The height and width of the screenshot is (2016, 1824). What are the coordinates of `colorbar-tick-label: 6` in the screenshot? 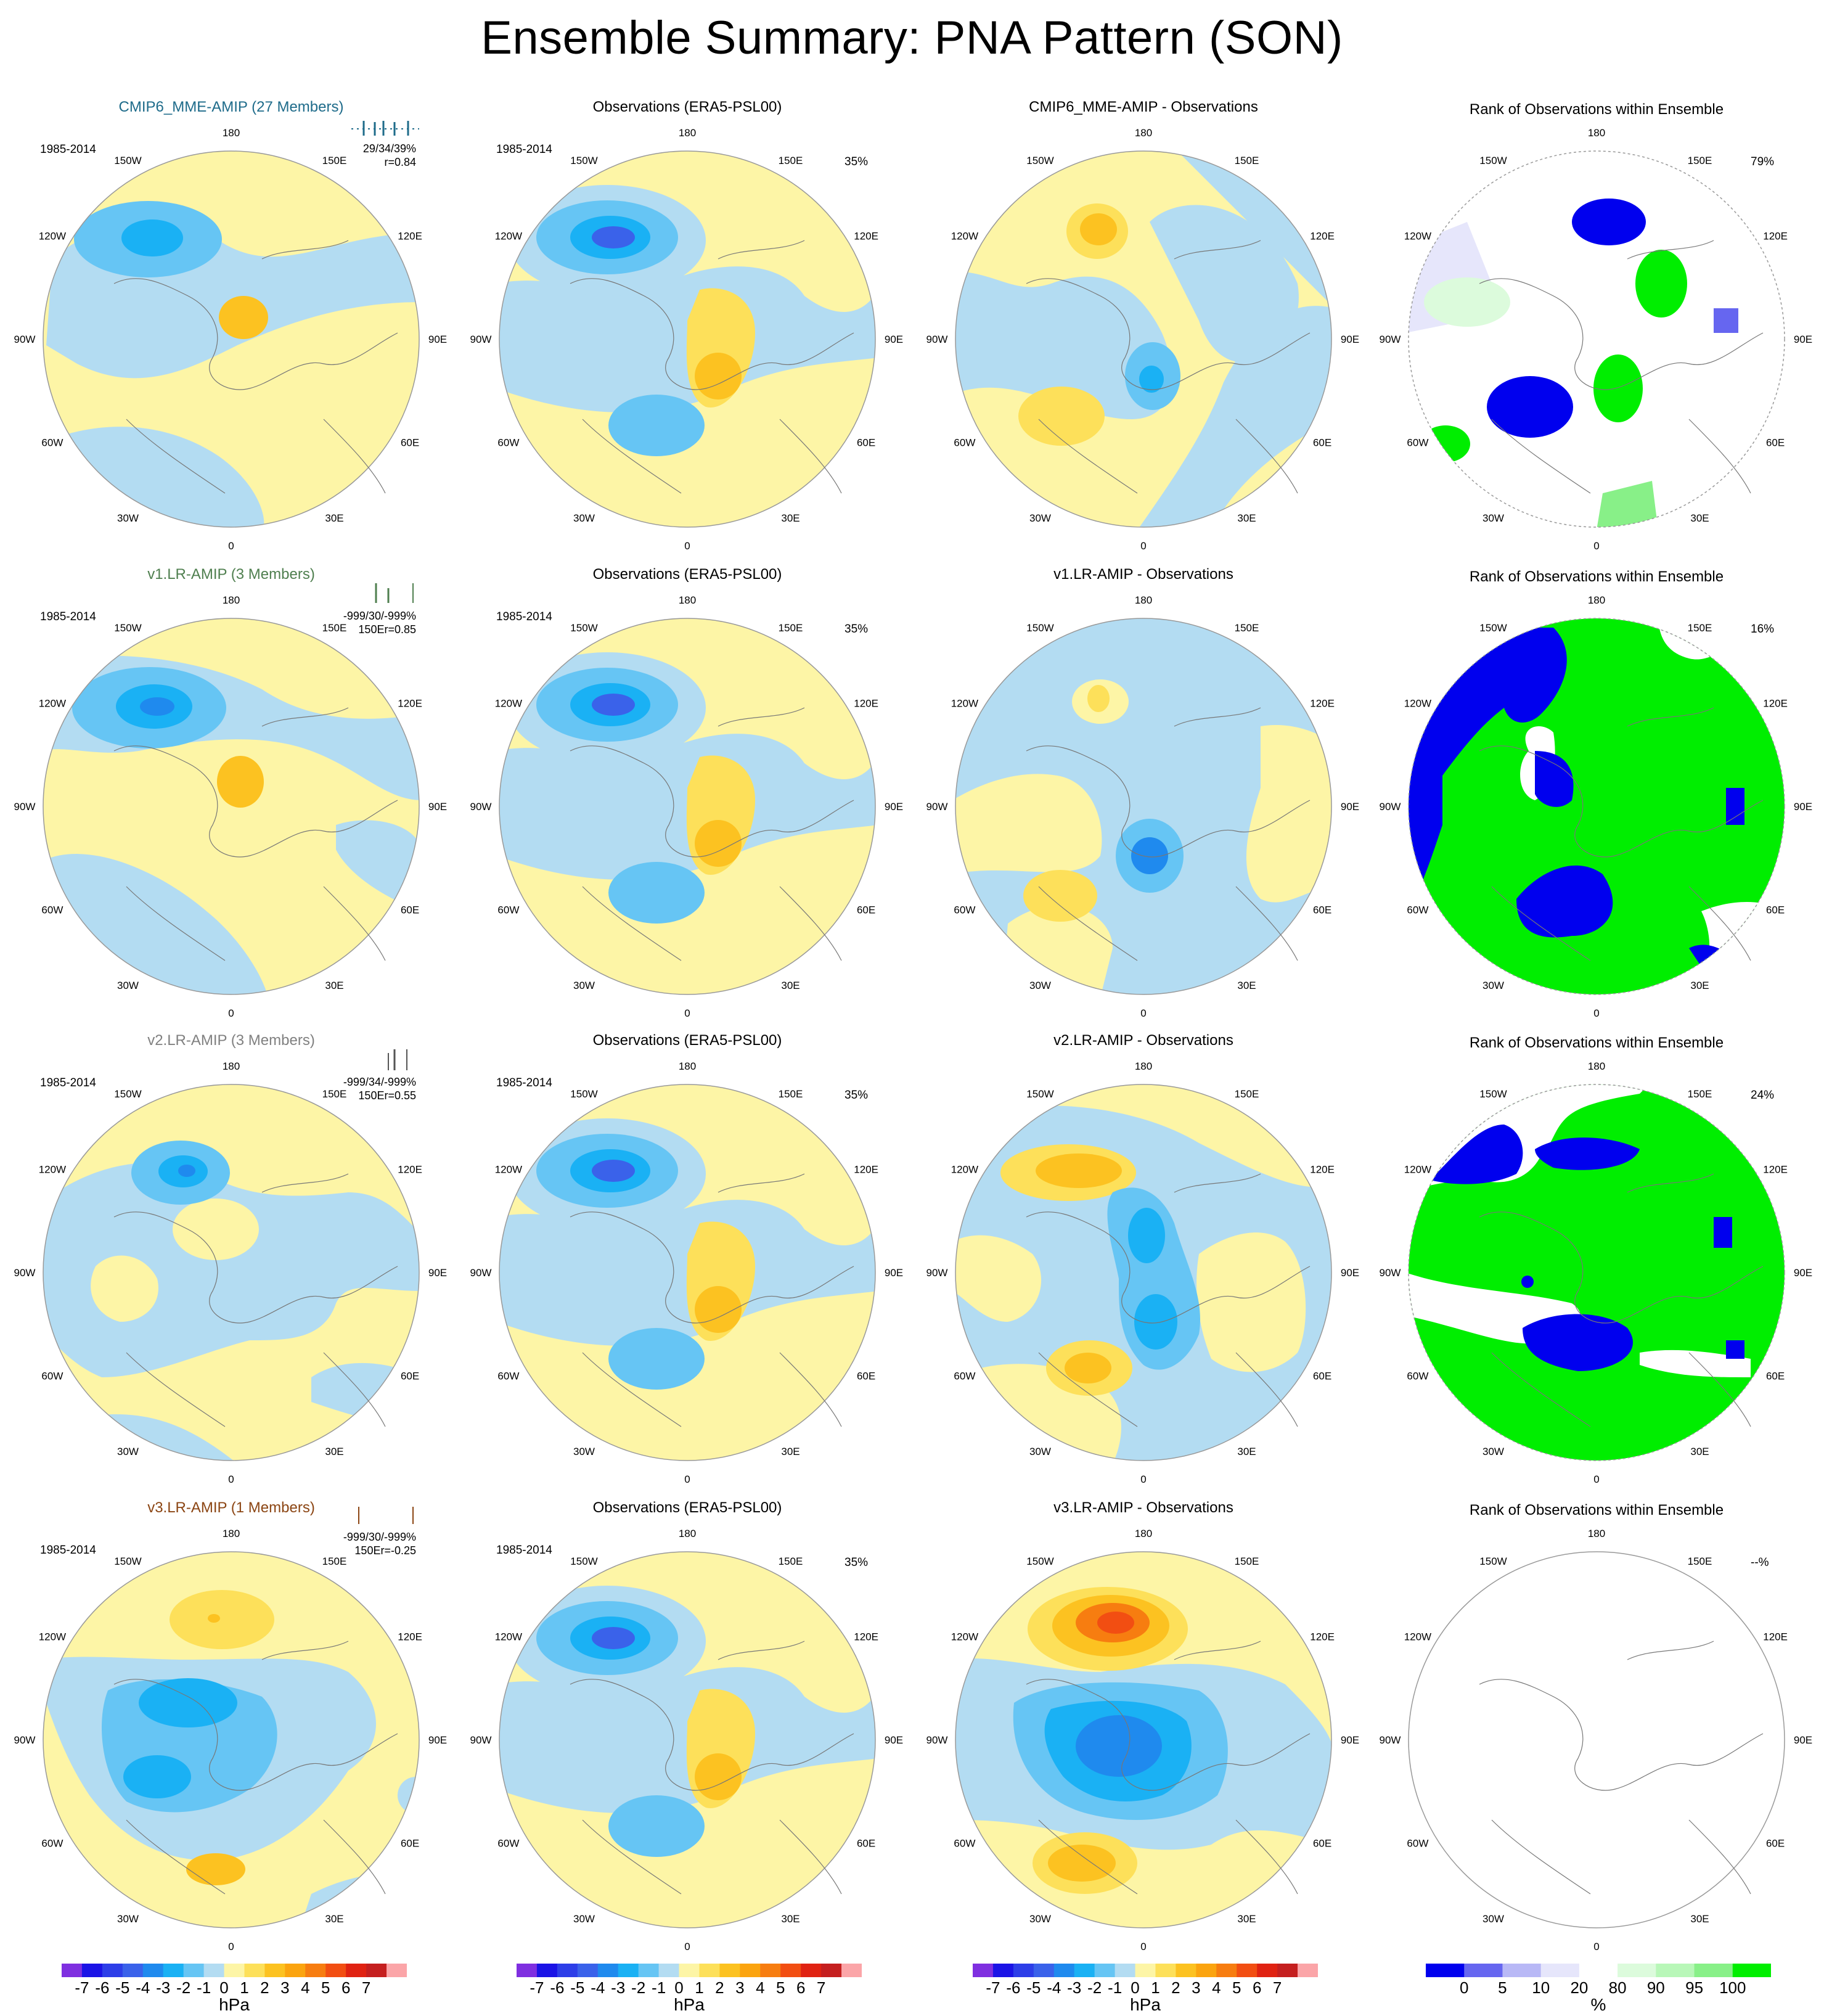 It's located at (800, 1988).